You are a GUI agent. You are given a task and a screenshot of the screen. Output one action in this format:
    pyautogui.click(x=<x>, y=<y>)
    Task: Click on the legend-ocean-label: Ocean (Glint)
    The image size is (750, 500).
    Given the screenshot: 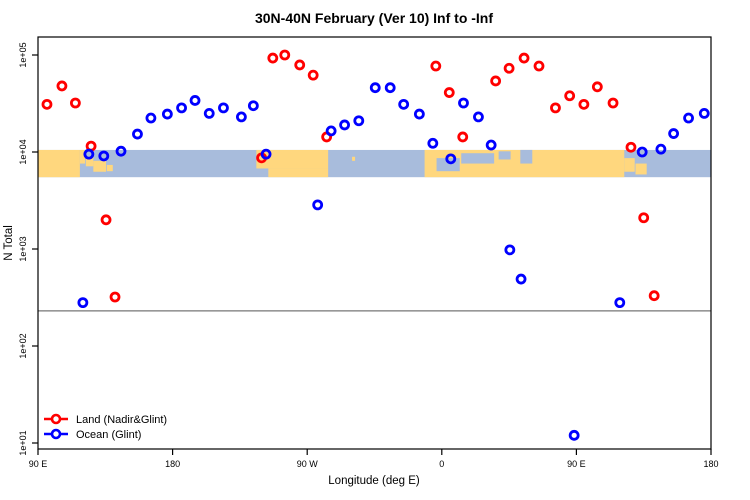 What is the action you would take?
    pyautogui.click(x=108, y=435)
    